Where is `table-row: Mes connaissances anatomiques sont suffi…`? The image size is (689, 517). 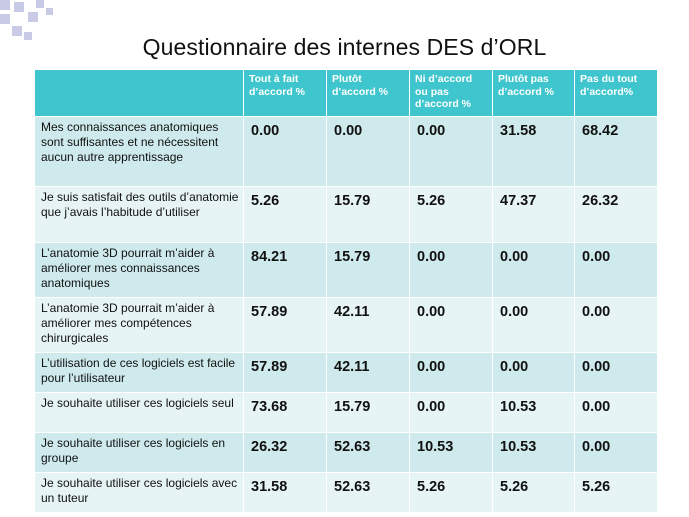 table-row: Mes connaissances anatomiques sont suffi… is located at coordinates (346, 151).